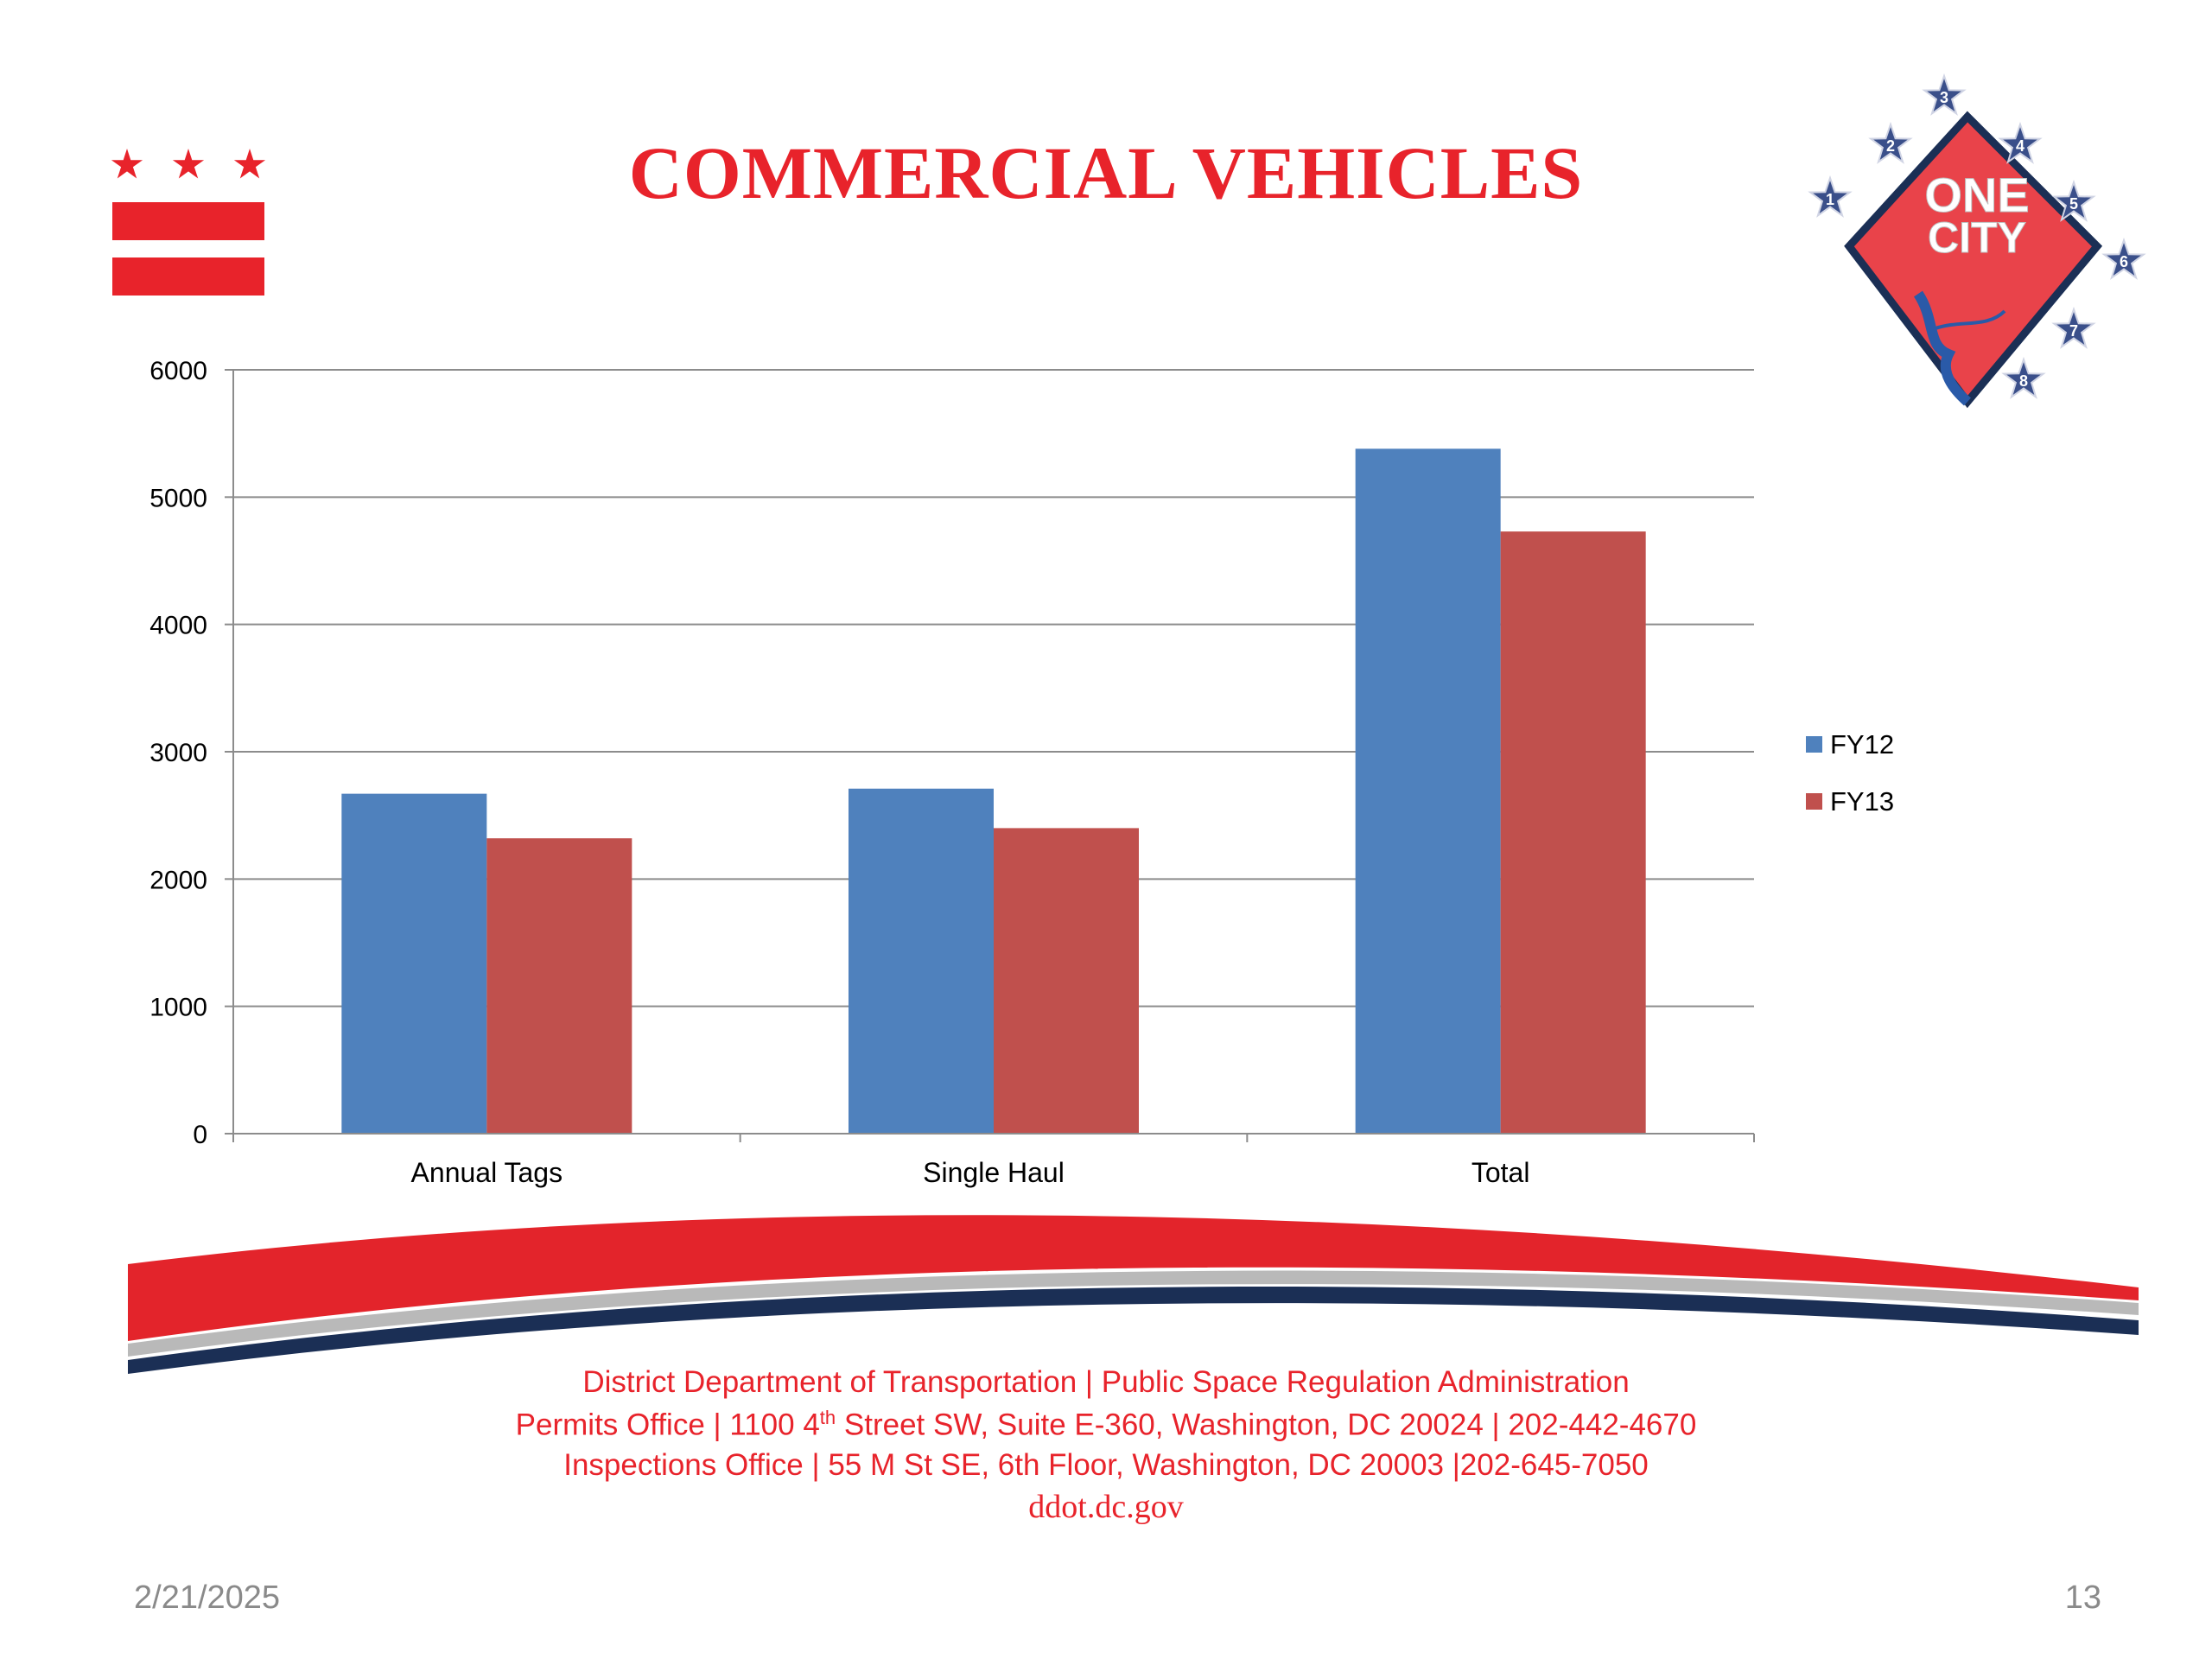  Describe the element at coordinates (1066, 981) in the screenshot. I see `bar-fy13-single-haul` at that location.